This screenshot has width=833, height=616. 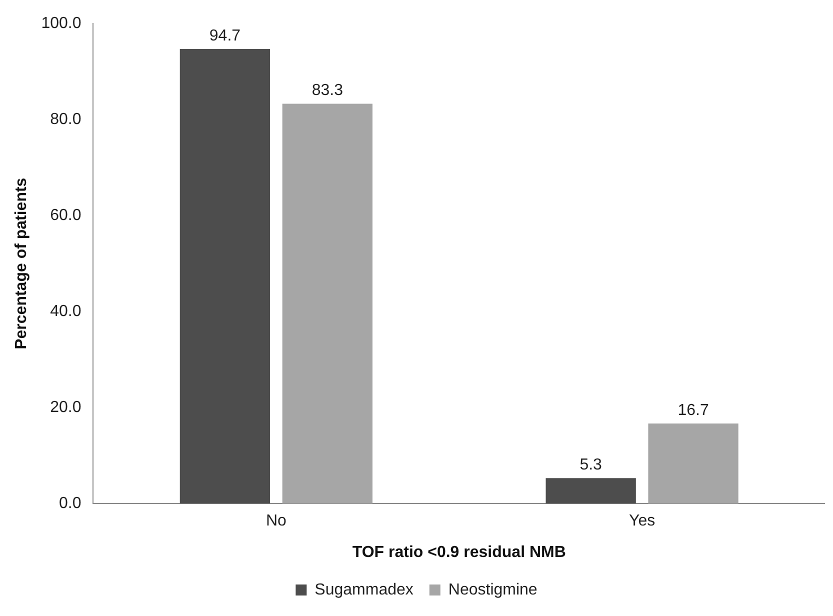 I want to click on y-tick-label: 40.0, so click(x=66, y=311).